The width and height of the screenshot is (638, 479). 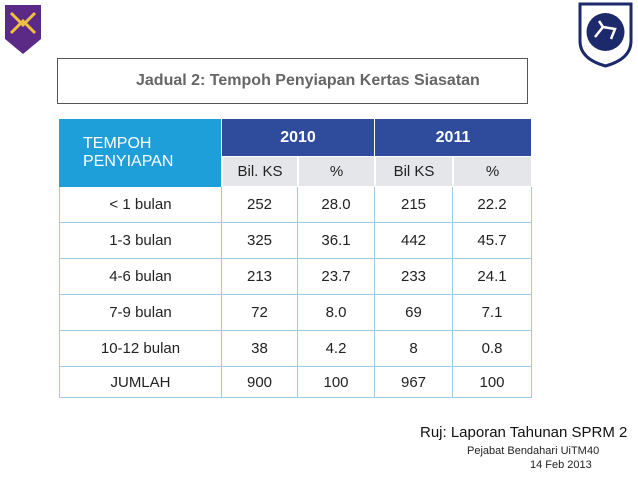 I want to click on table-cell: 900, so click(x=260, y=382).